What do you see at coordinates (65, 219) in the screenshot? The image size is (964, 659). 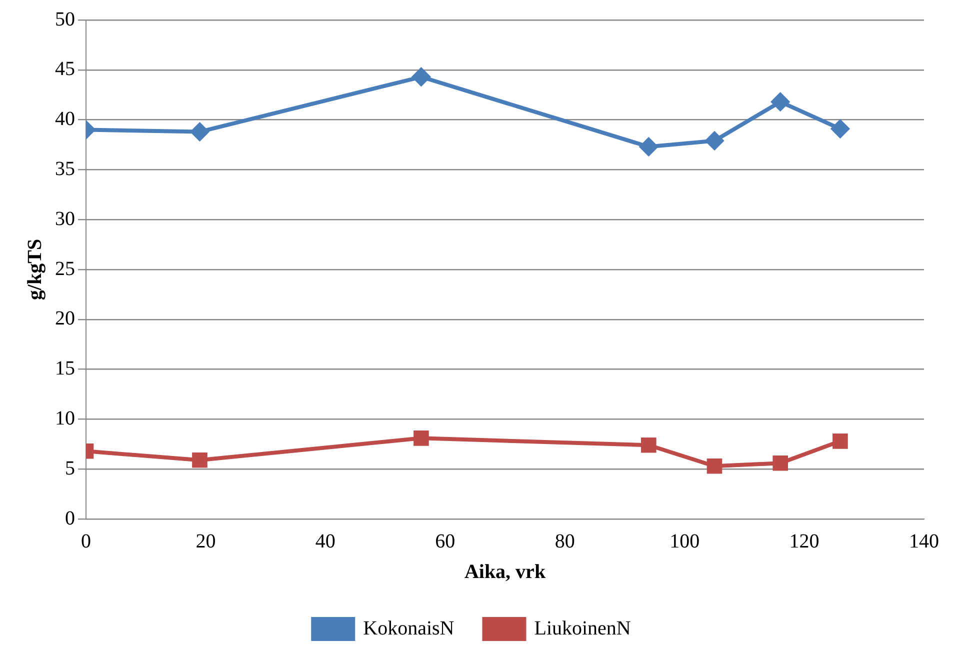 I see `y-tick-label: 30` at bounding box center [65, 219].